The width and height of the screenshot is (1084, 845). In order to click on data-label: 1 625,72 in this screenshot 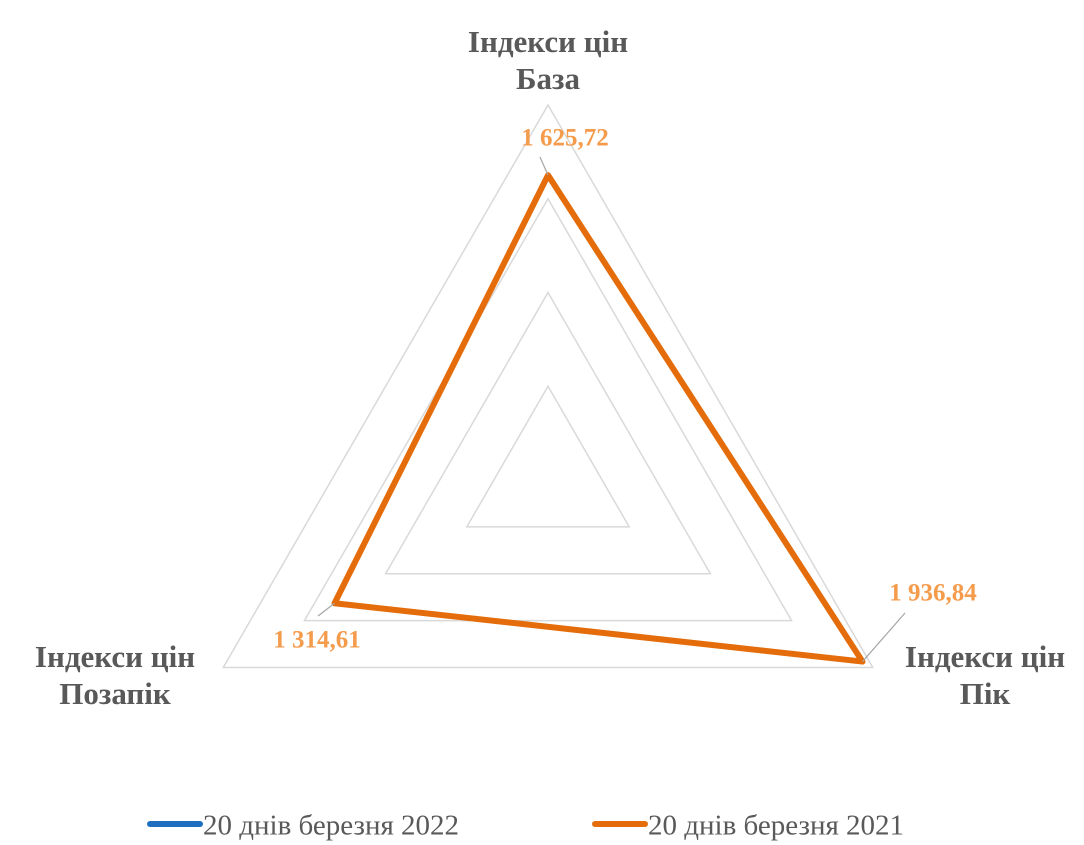, I will do `click(565, 138)`.